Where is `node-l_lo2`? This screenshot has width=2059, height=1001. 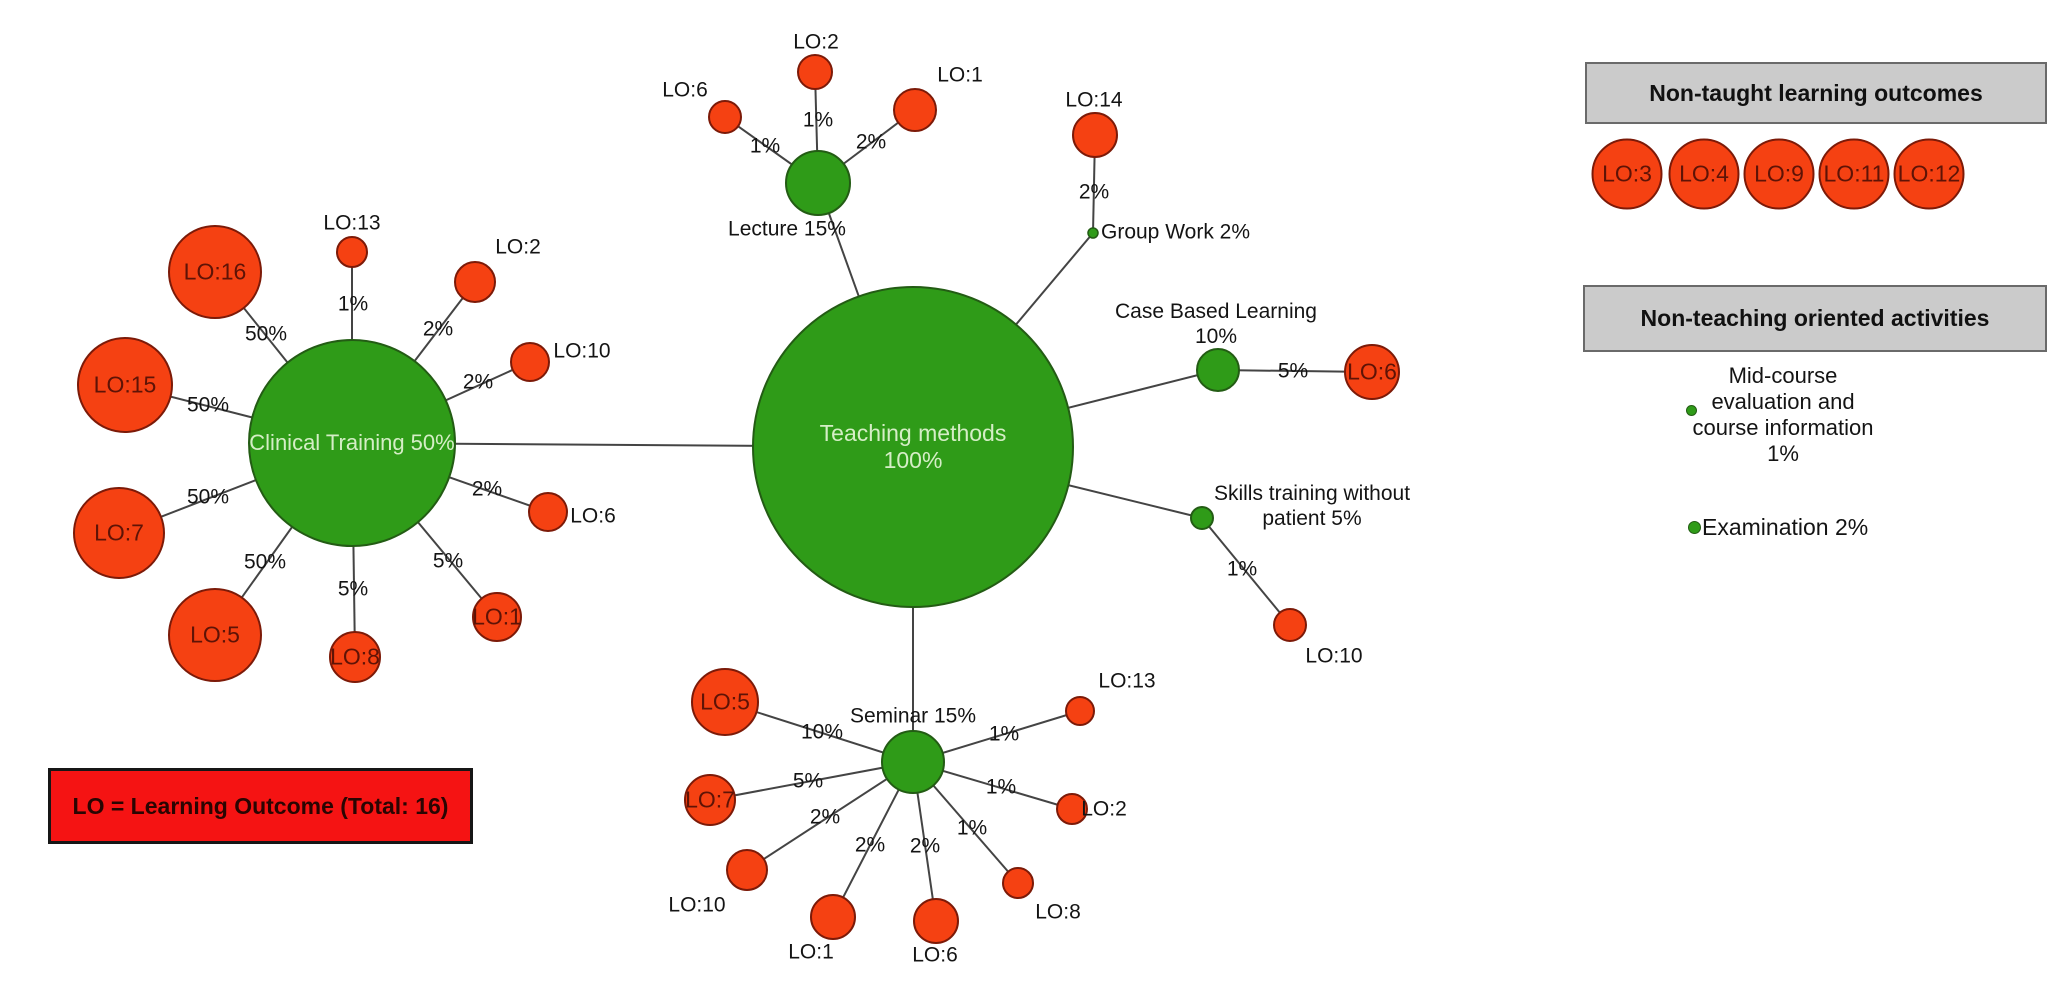 node-l_lo2 is located at coordinates (815, 72).